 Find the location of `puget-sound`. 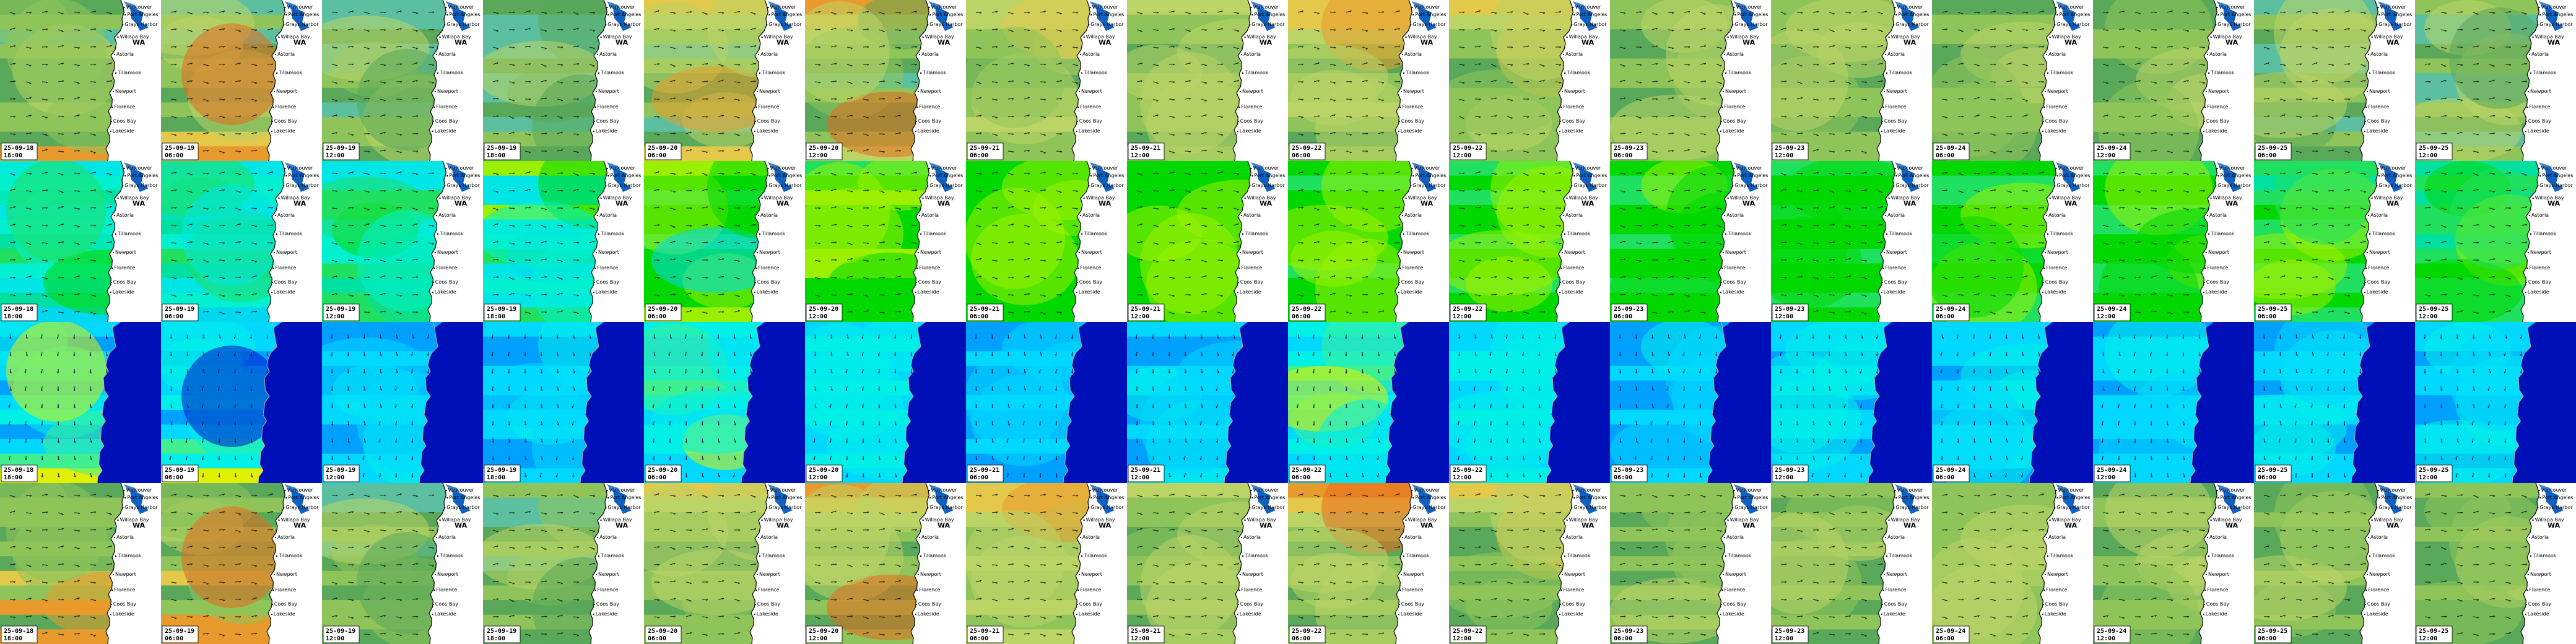

puget-sound is located at coordinates (1266, 18).